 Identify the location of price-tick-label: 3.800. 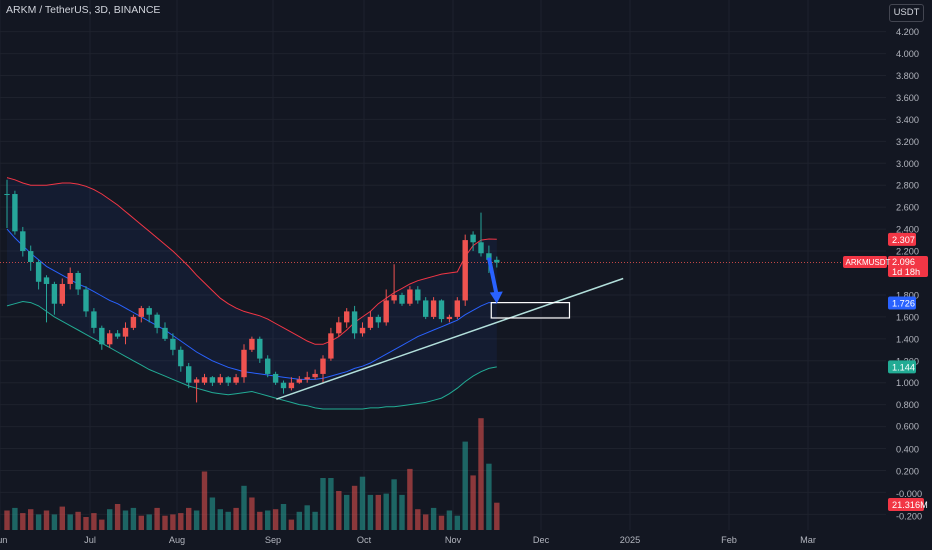
(907, 76).